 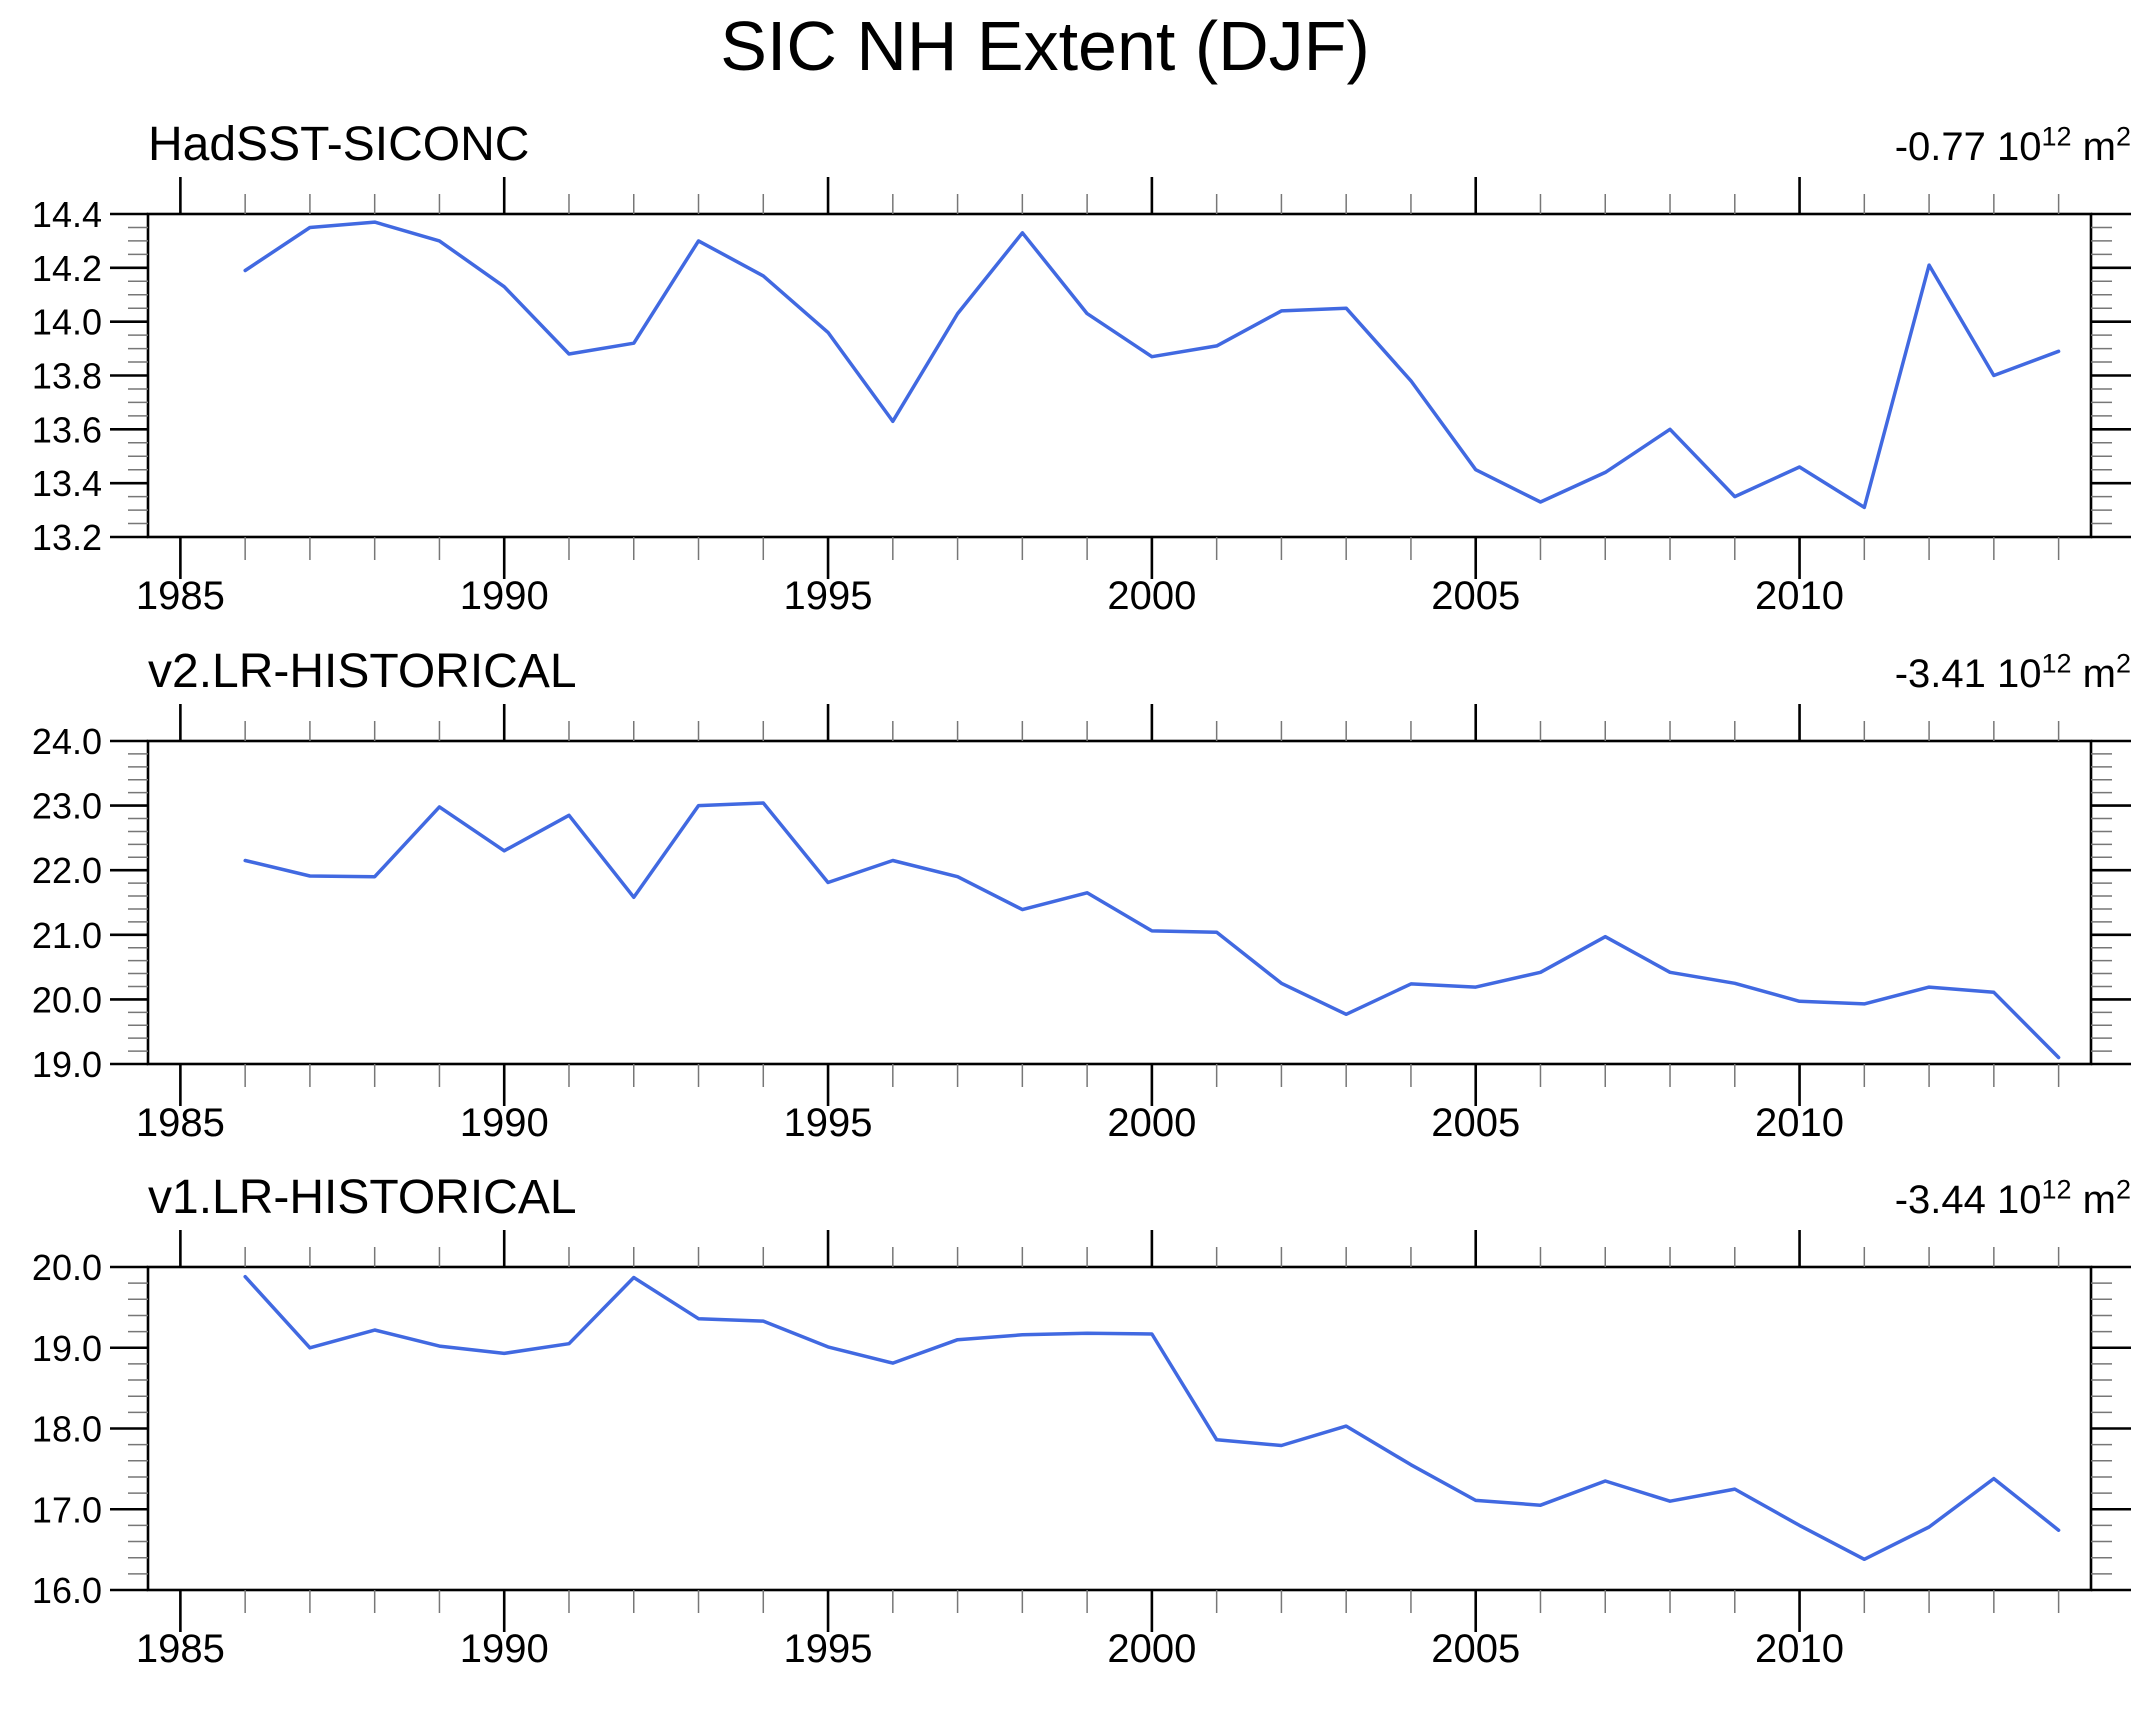 What do you see at coordinates (67, 376) in the screenshot?
I see `svg-text: 13.8` at bounding box center [67, 376].